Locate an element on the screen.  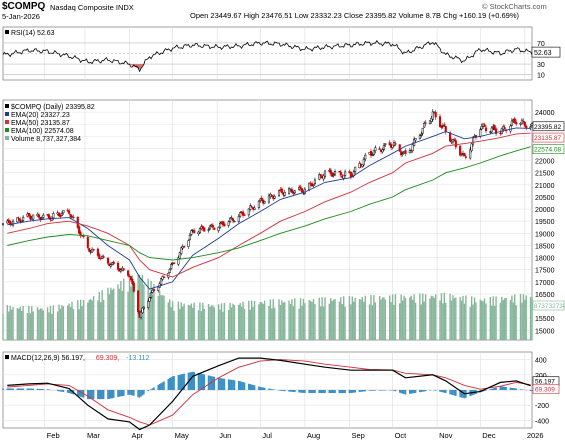
watermark: © StockCharts.com is located at coordinates (514, 6).